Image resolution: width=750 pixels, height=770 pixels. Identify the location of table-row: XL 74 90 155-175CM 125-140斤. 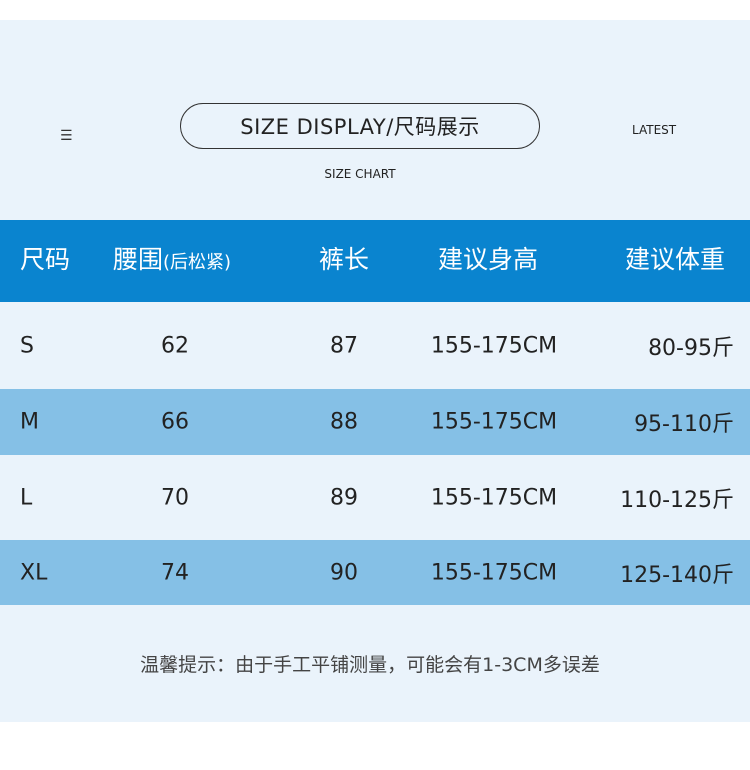
(375, 572).